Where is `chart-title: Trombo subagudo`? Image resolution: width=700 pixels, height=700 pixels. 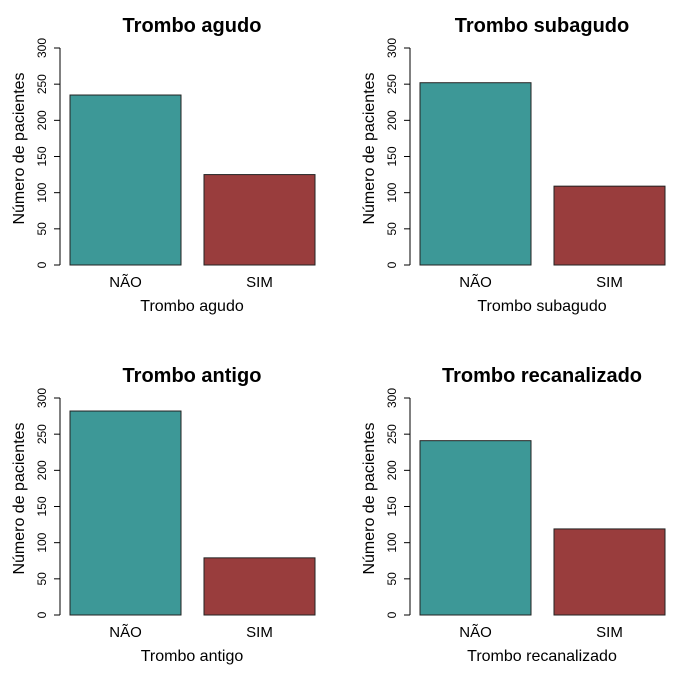 chart-title: Trombo subagudo is located at coordinates (542, 26).